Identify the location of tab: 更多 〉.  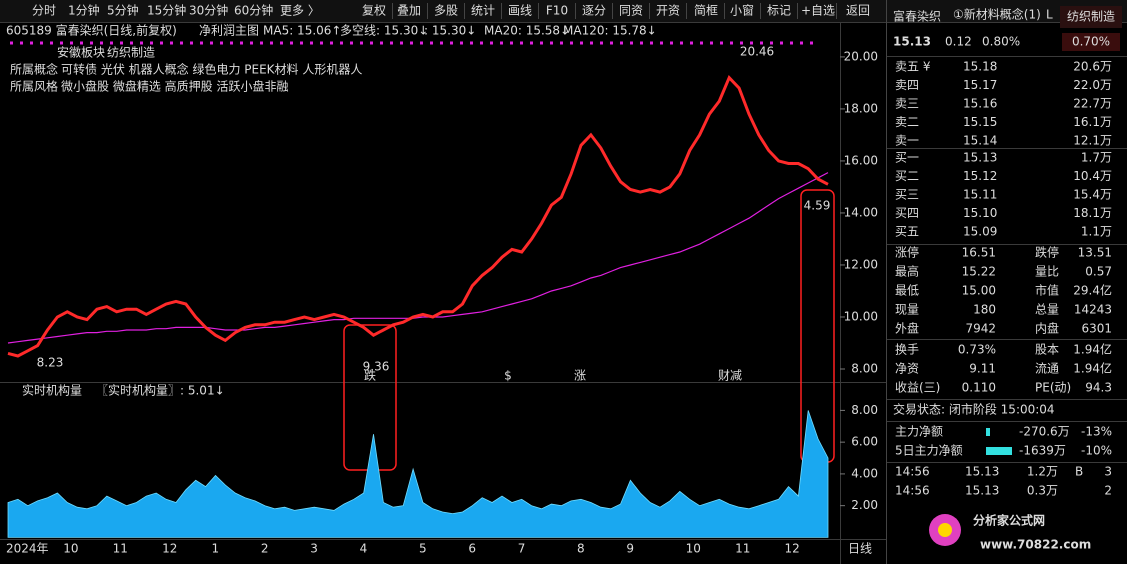
(300, 11).